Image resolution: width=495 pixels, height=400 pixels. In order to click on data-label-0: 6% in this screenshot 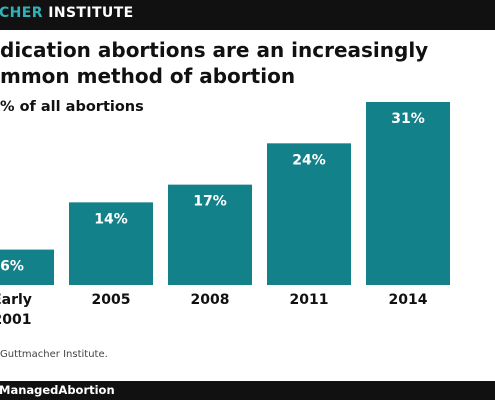, I will do `click(12, 267)`.